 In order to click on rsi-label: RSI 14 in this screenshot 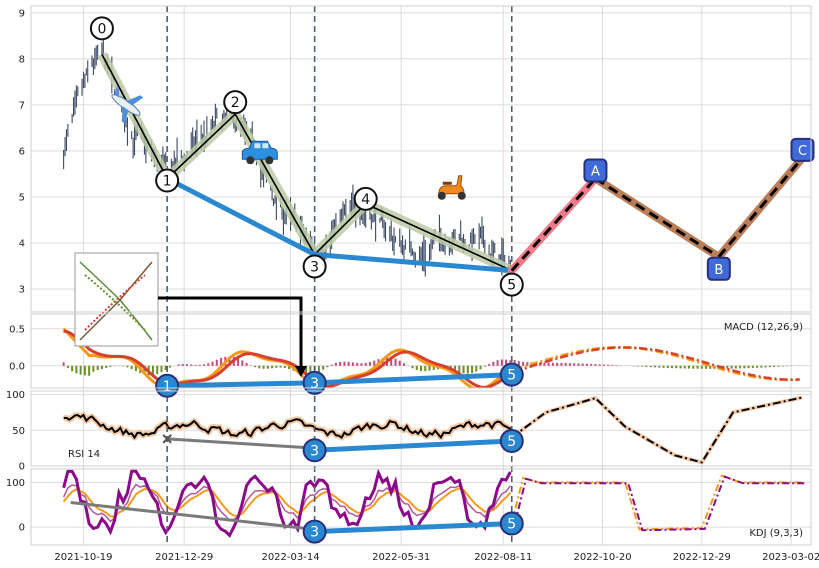, I will do `click(84, 454)`.